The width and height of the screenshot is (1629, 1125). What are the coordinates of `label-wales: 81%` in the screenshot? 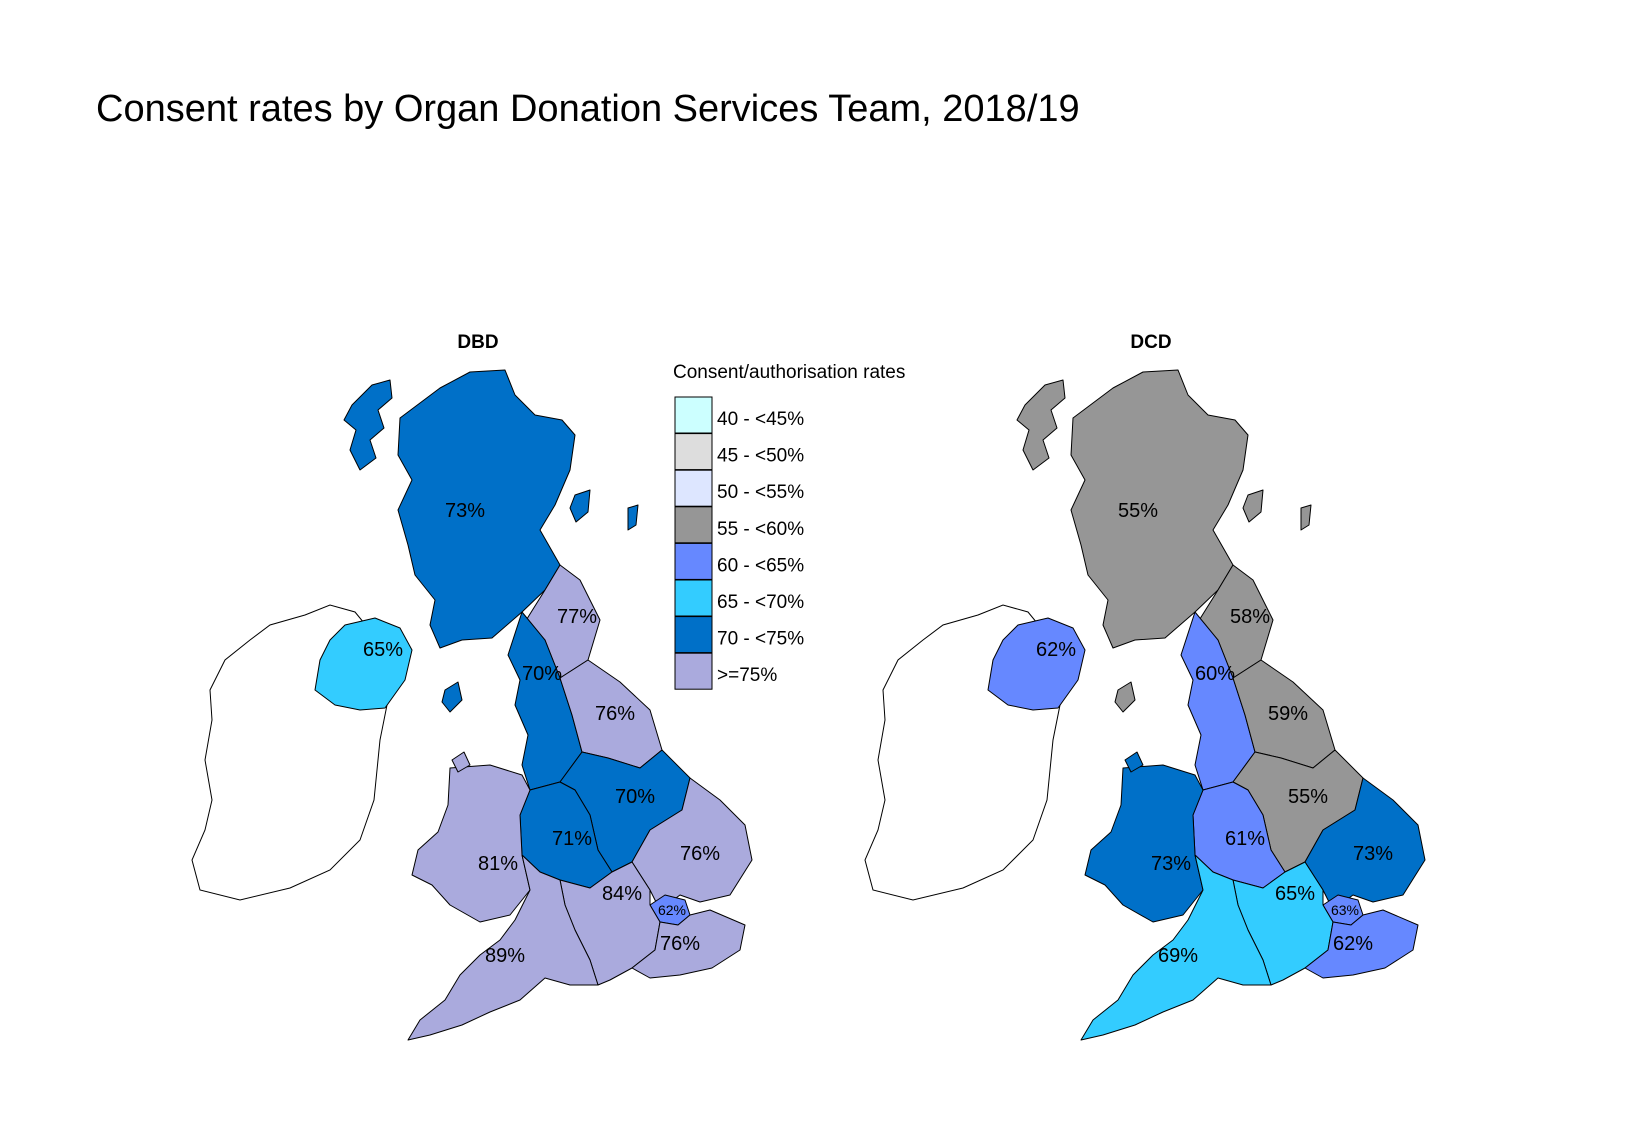 It's located at (498, 864).